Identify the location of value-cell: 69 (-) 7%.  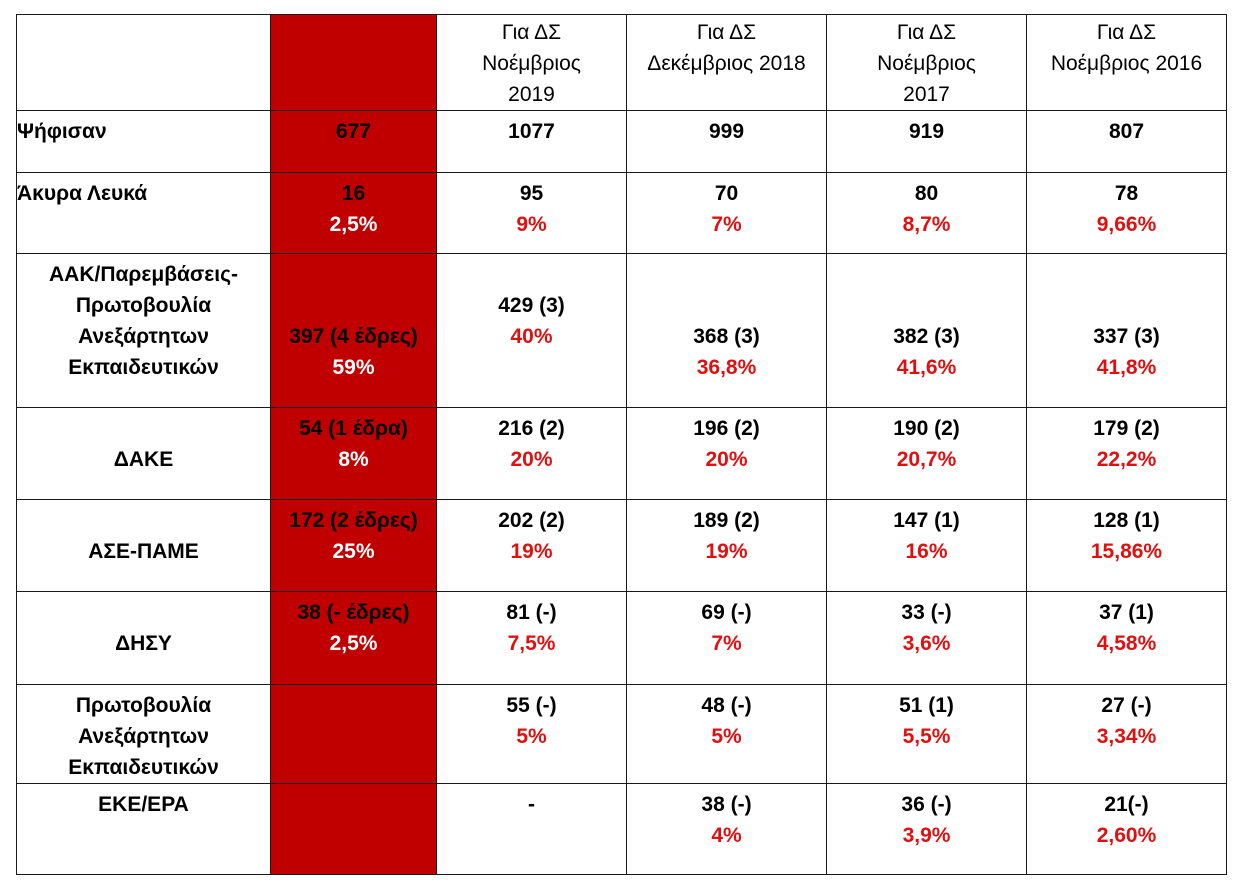
(726, 638).